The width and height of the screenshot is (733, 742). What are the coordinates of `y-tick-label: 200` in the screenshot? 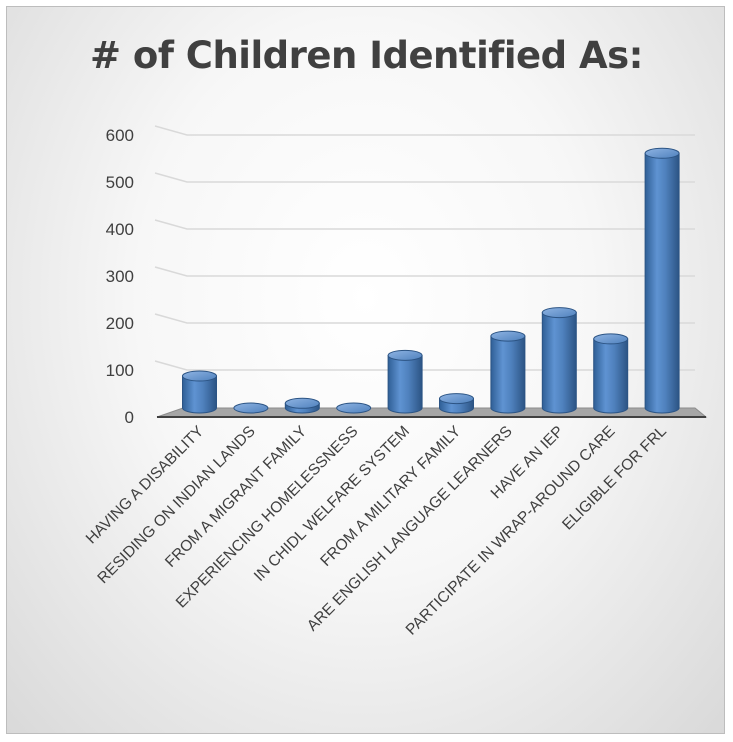 It's located at (120, 323).